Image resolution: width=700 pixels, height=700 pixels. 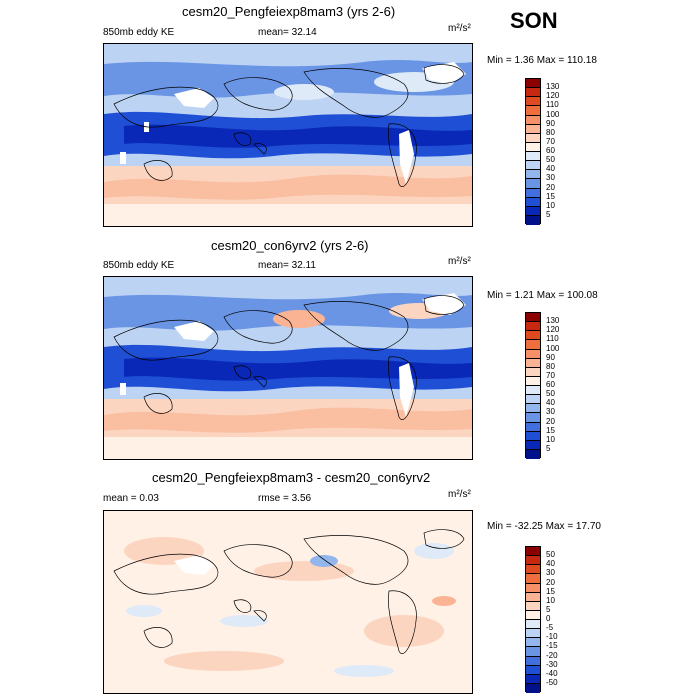 What do you see at coordinates (289, 11) in the screenshot?
I see `panel-1-title: cesm20_Pengfeiexp8mam3 (yrs 2-6)` at bounding box center [289, 11].